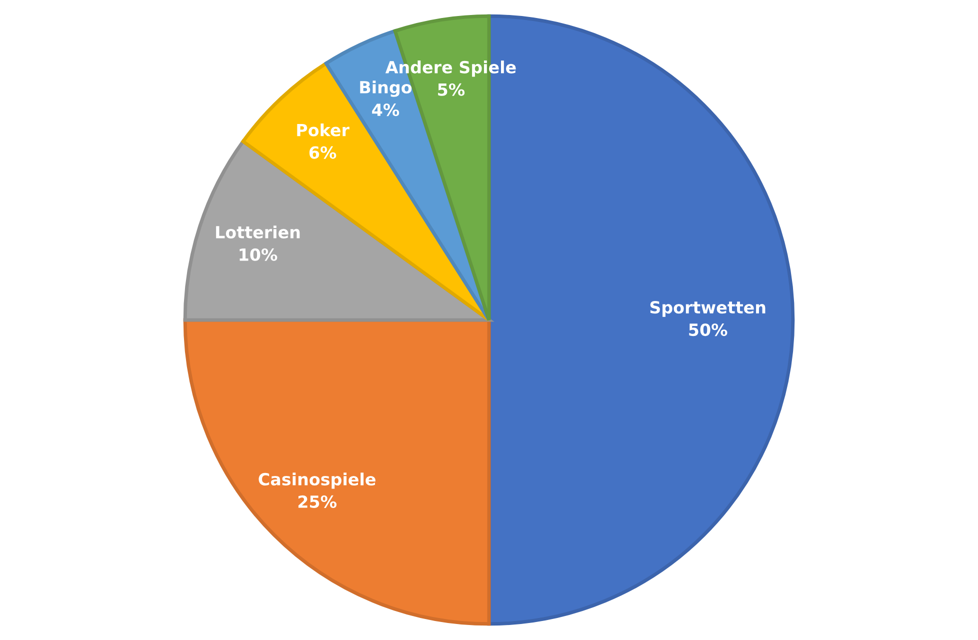  Describe the element at coordinates (708, 309) in the screenshot. I see `slice-label: Sportwetten` at that location.